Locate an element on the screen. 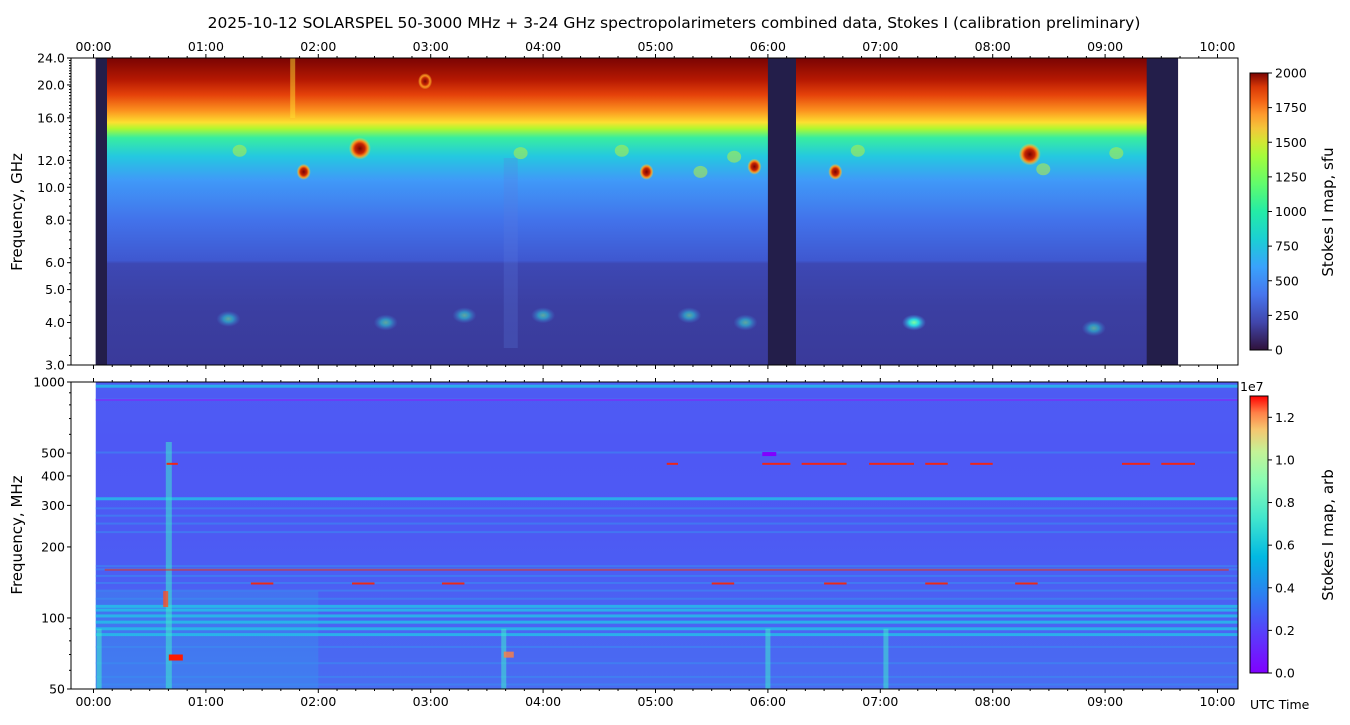 Image resolution: width=1350 pixels, height=725 pixels. upper-colorbar-tick-label: 500 is located at coordinates (1287, 280).